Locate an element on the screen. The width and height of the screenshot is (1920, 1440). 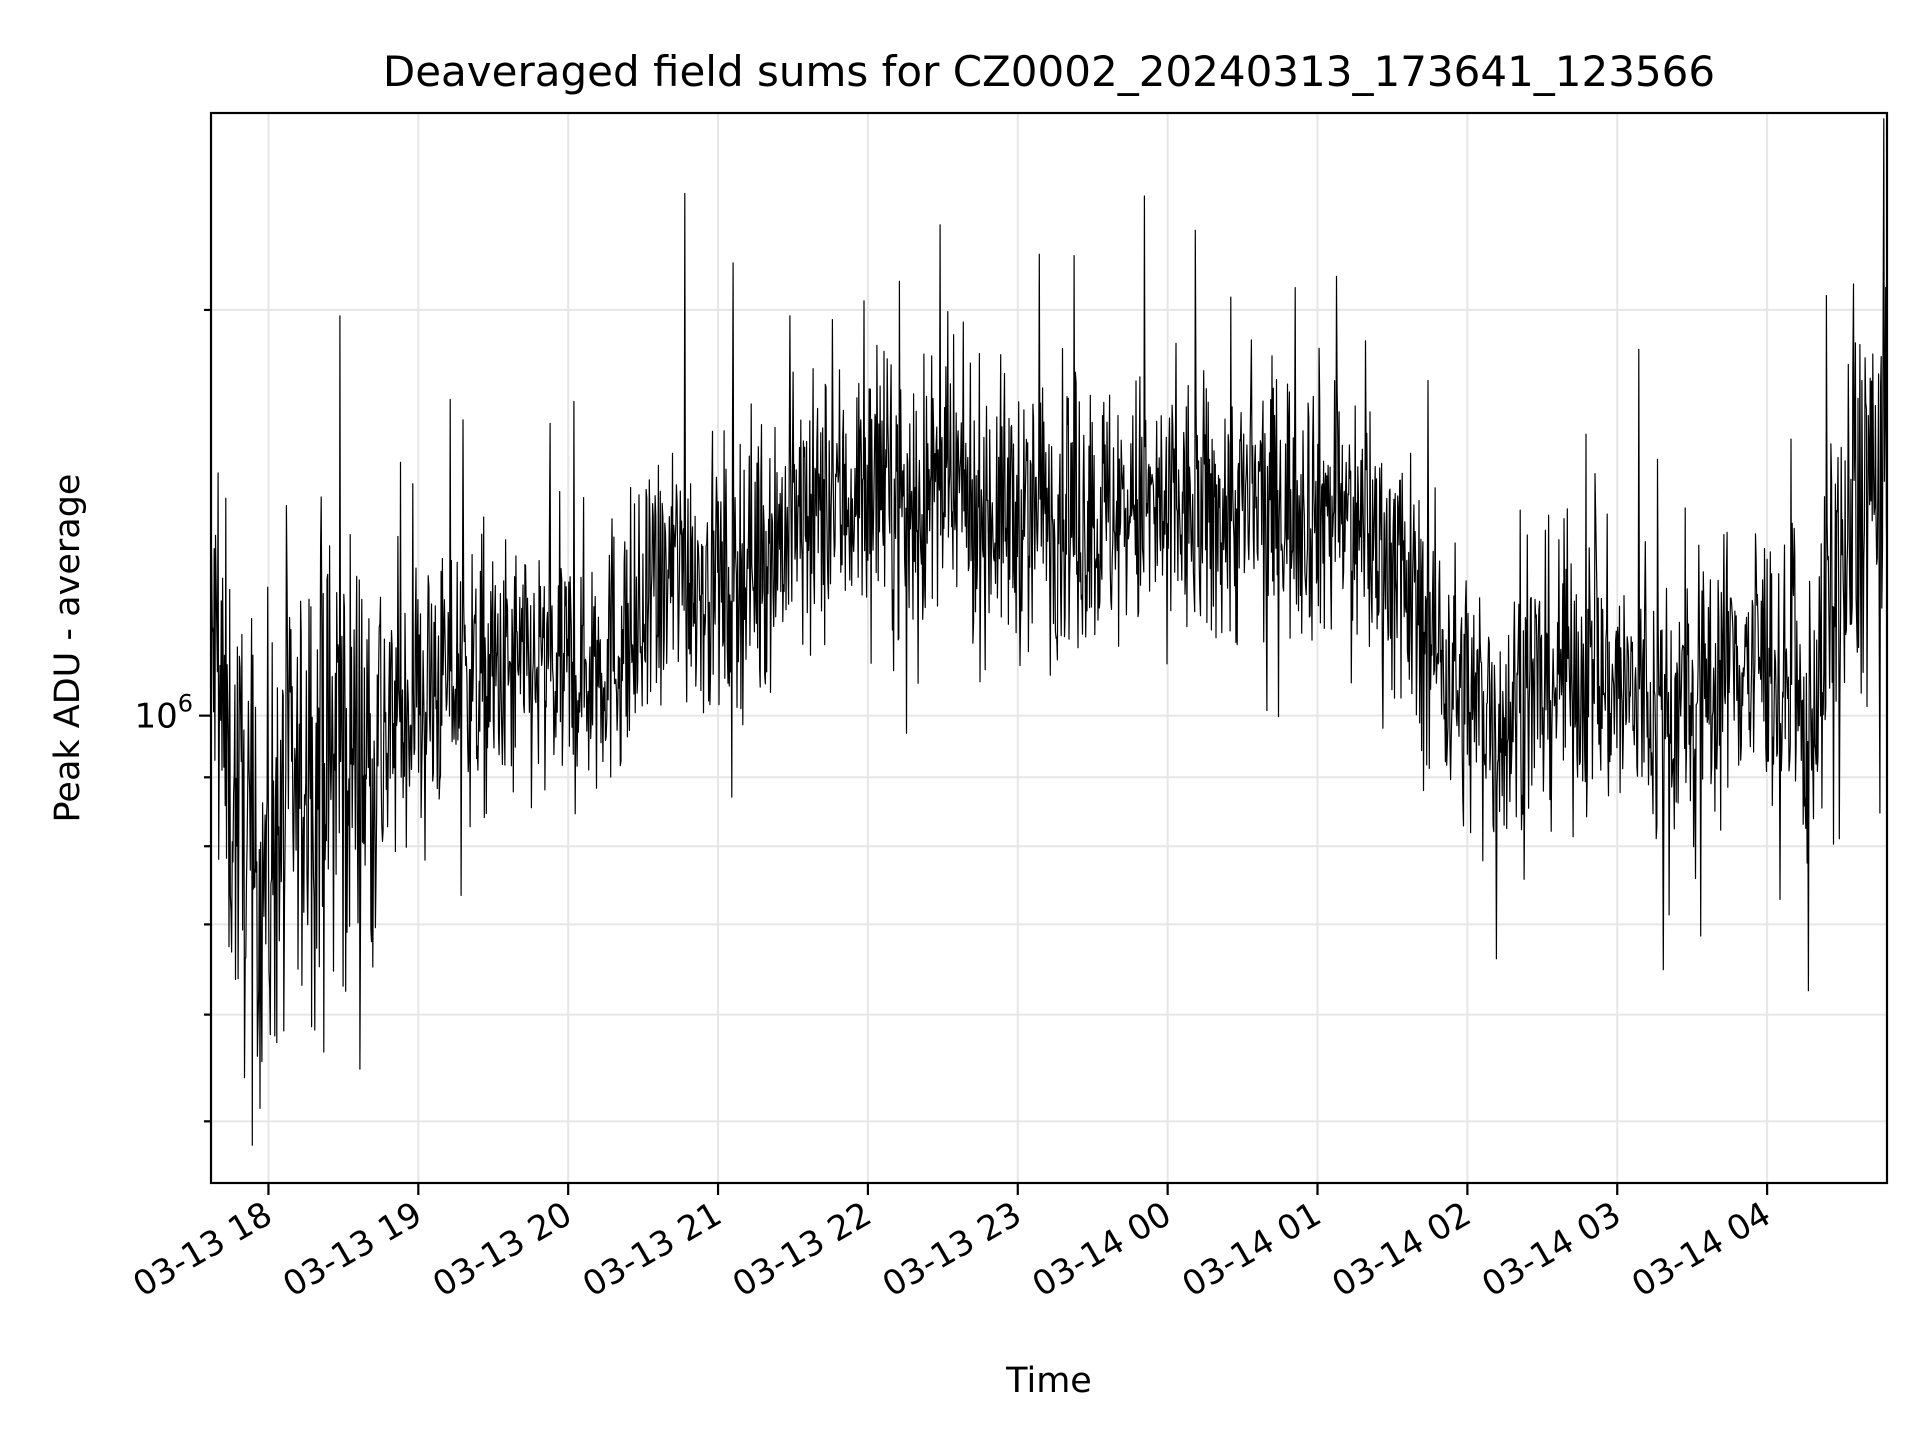
x-tick-label: 03-14 00 is located at coordinates (1102, 1249).